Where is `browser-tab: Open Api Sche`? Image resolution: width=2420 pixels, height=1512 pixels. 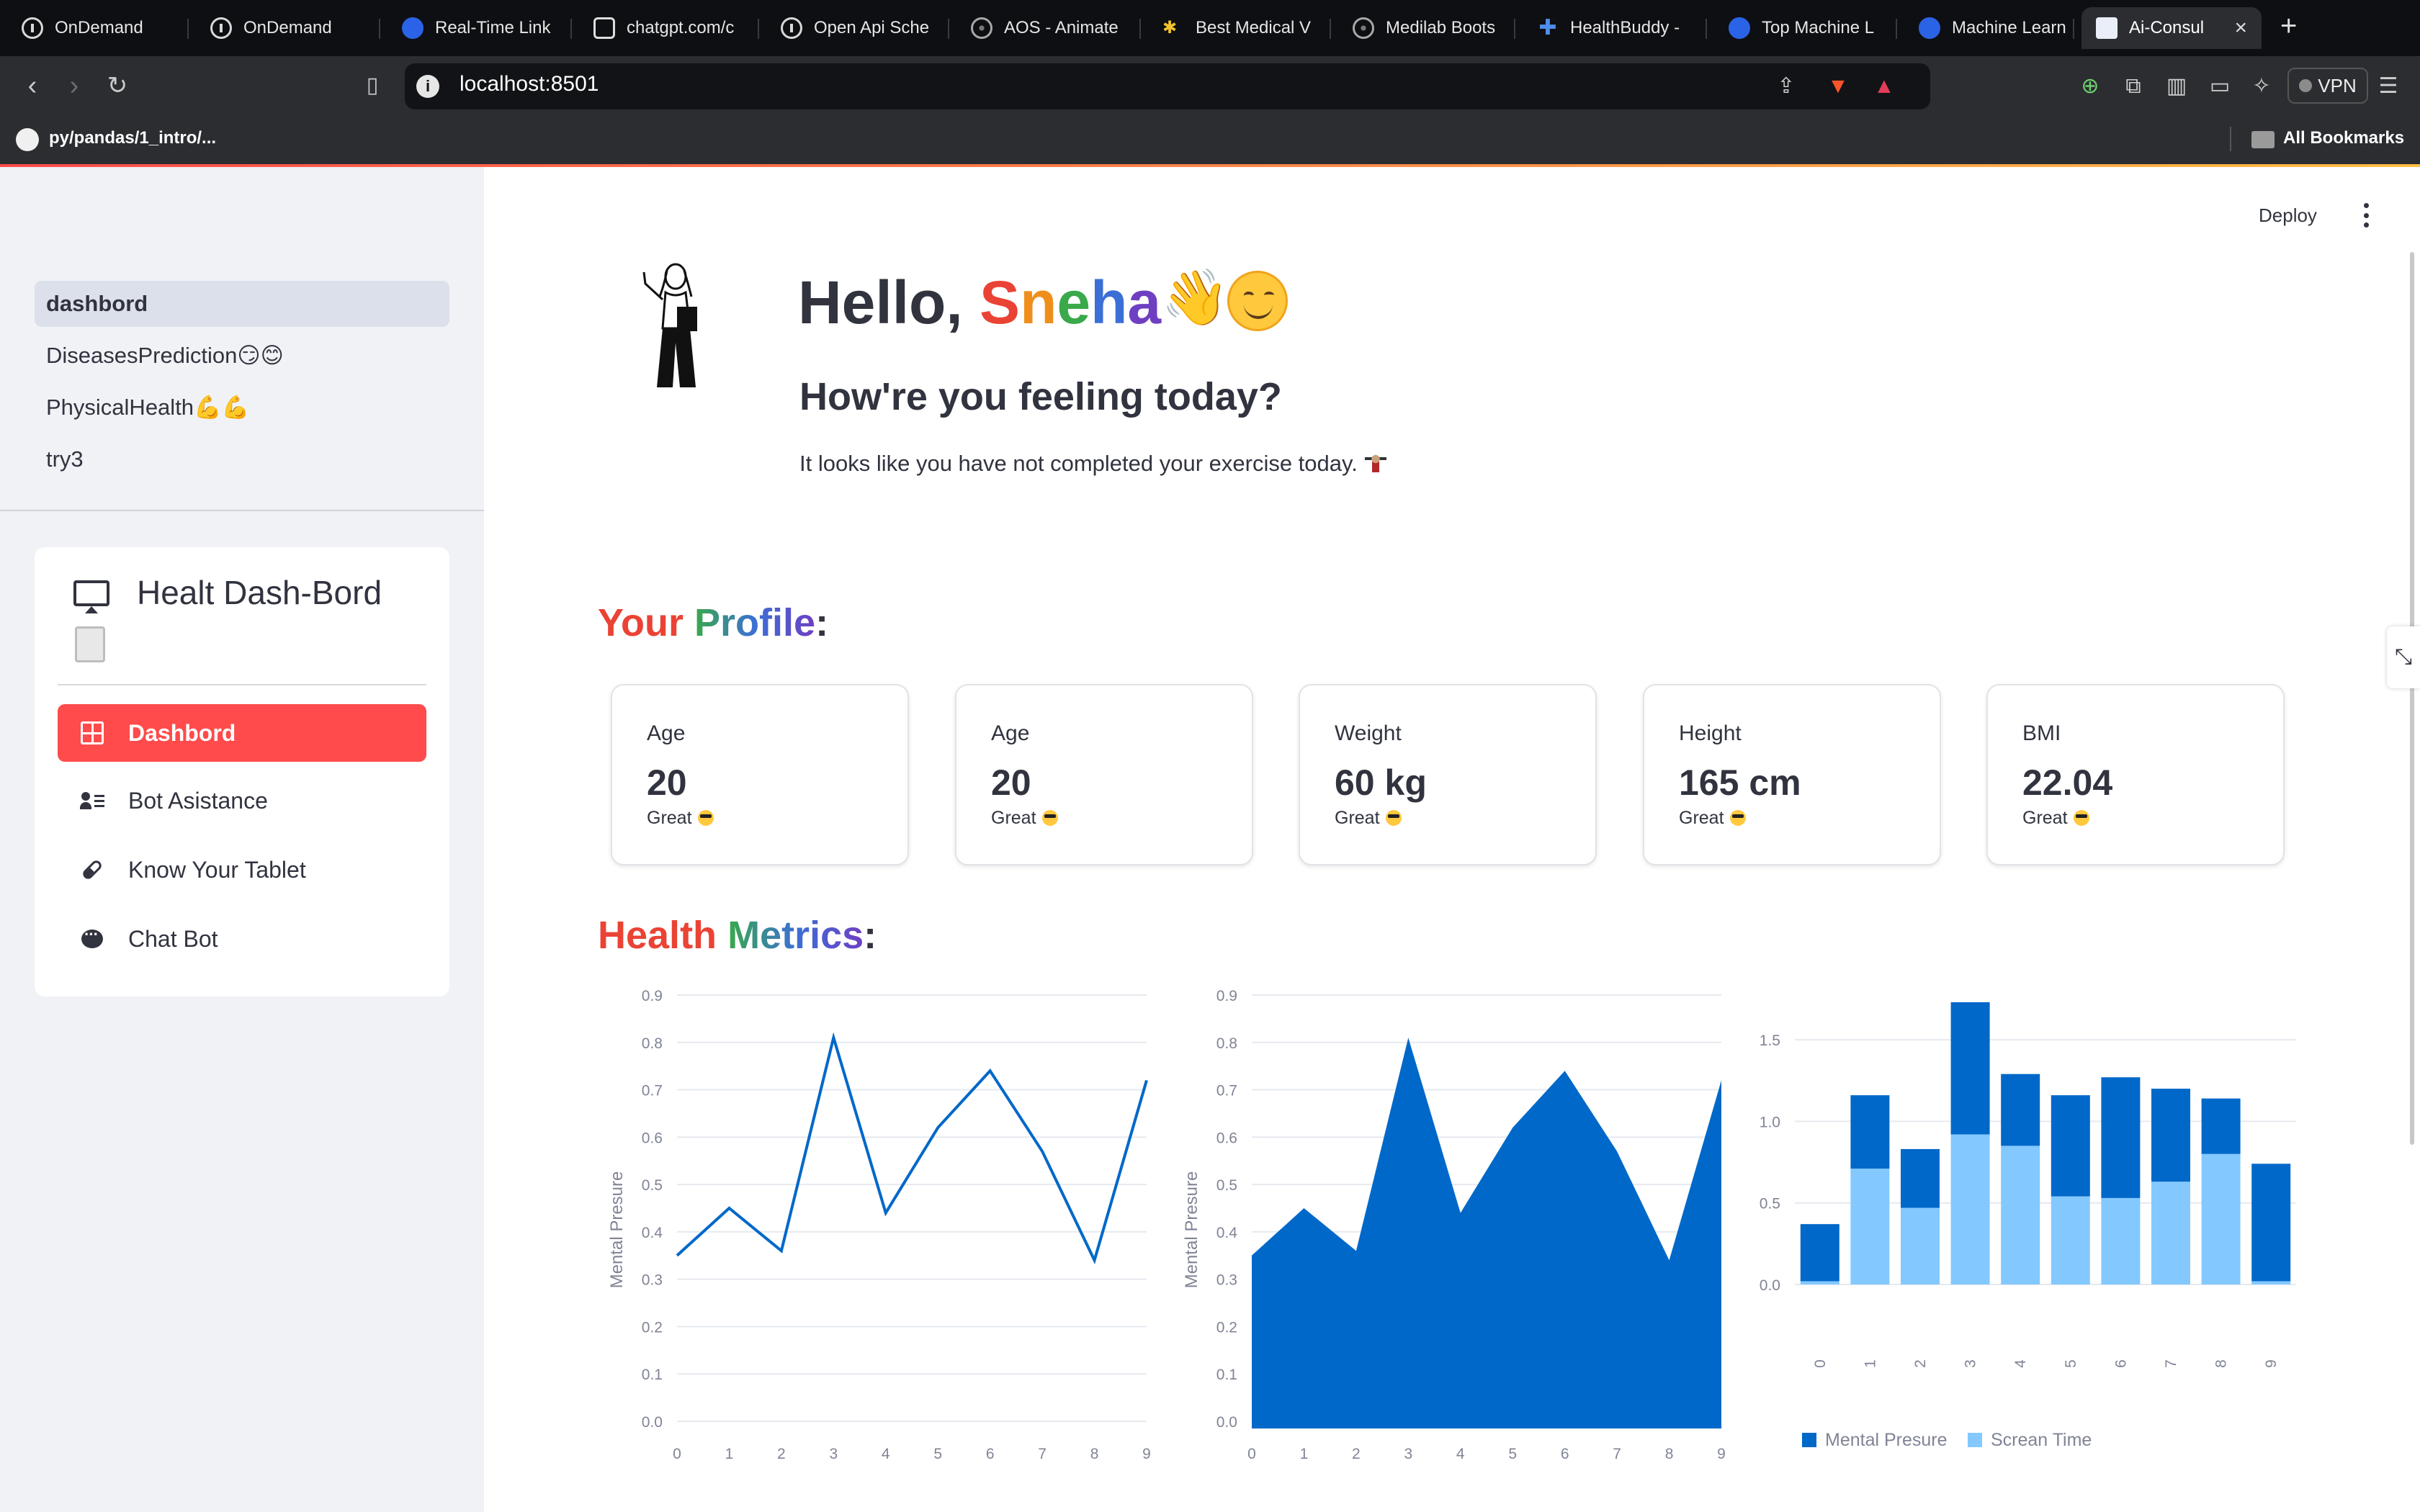 browser-tab: Open Api Sche is located at coordinates (859, 28).